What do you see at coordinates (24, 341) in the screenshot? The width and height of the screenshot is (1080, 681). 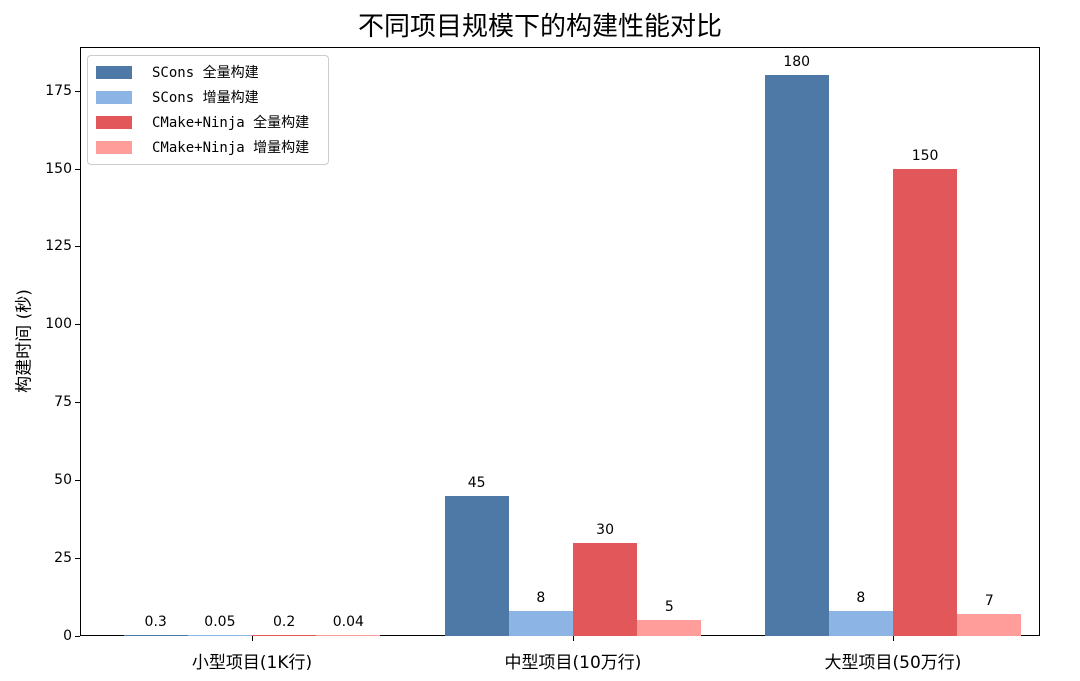 I see `y-axis-label: 构建时间 (秒)` at bounding box center [24, 341].